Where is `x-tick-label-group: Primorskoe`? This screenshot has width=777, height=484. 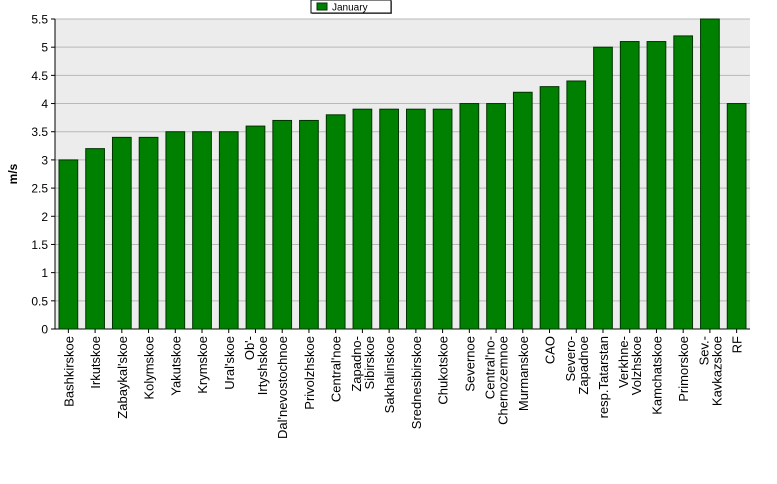
x-tick-label-group: Primorskoe is located at coordinates (683, 369).